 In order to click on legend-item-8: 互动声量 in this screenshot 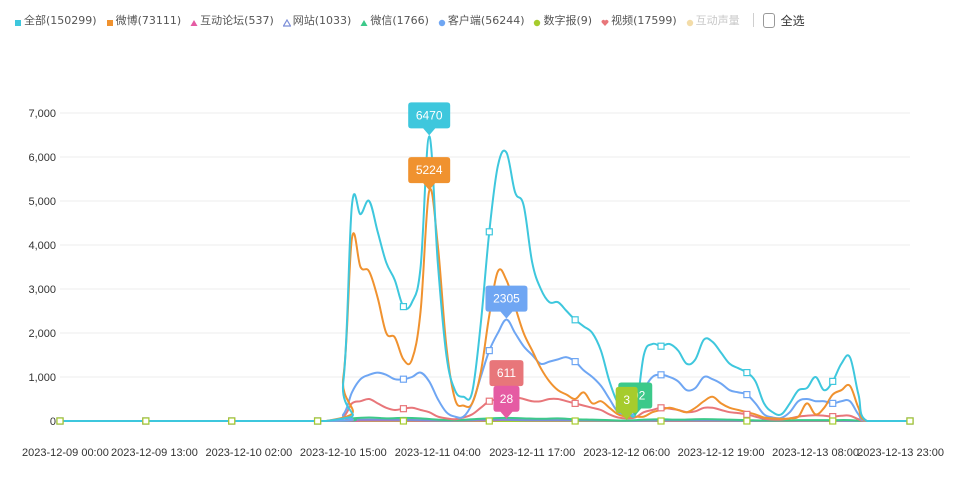, I will do `click(713, 20)`.